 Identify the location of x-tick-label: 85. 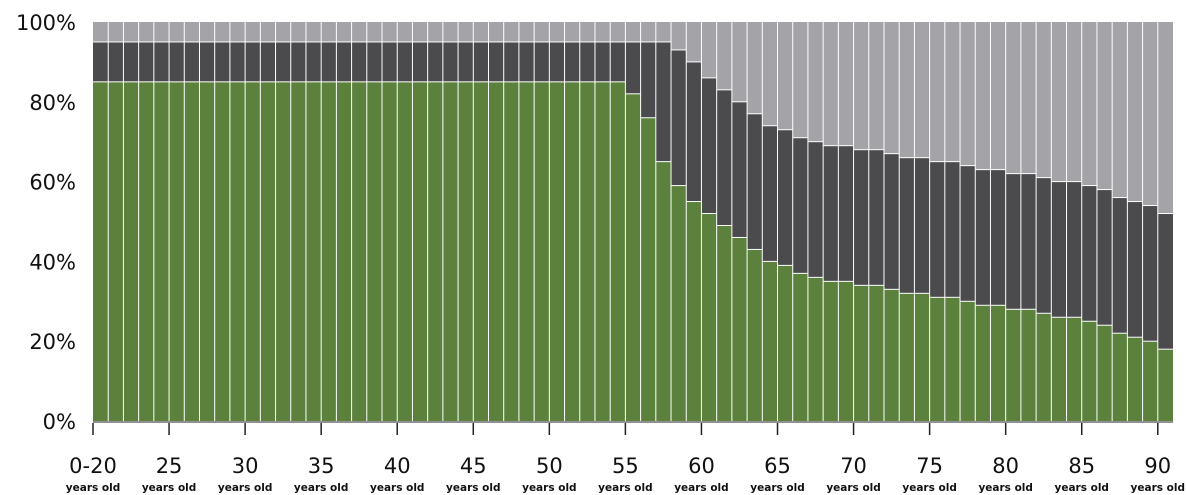
(1081, 466).